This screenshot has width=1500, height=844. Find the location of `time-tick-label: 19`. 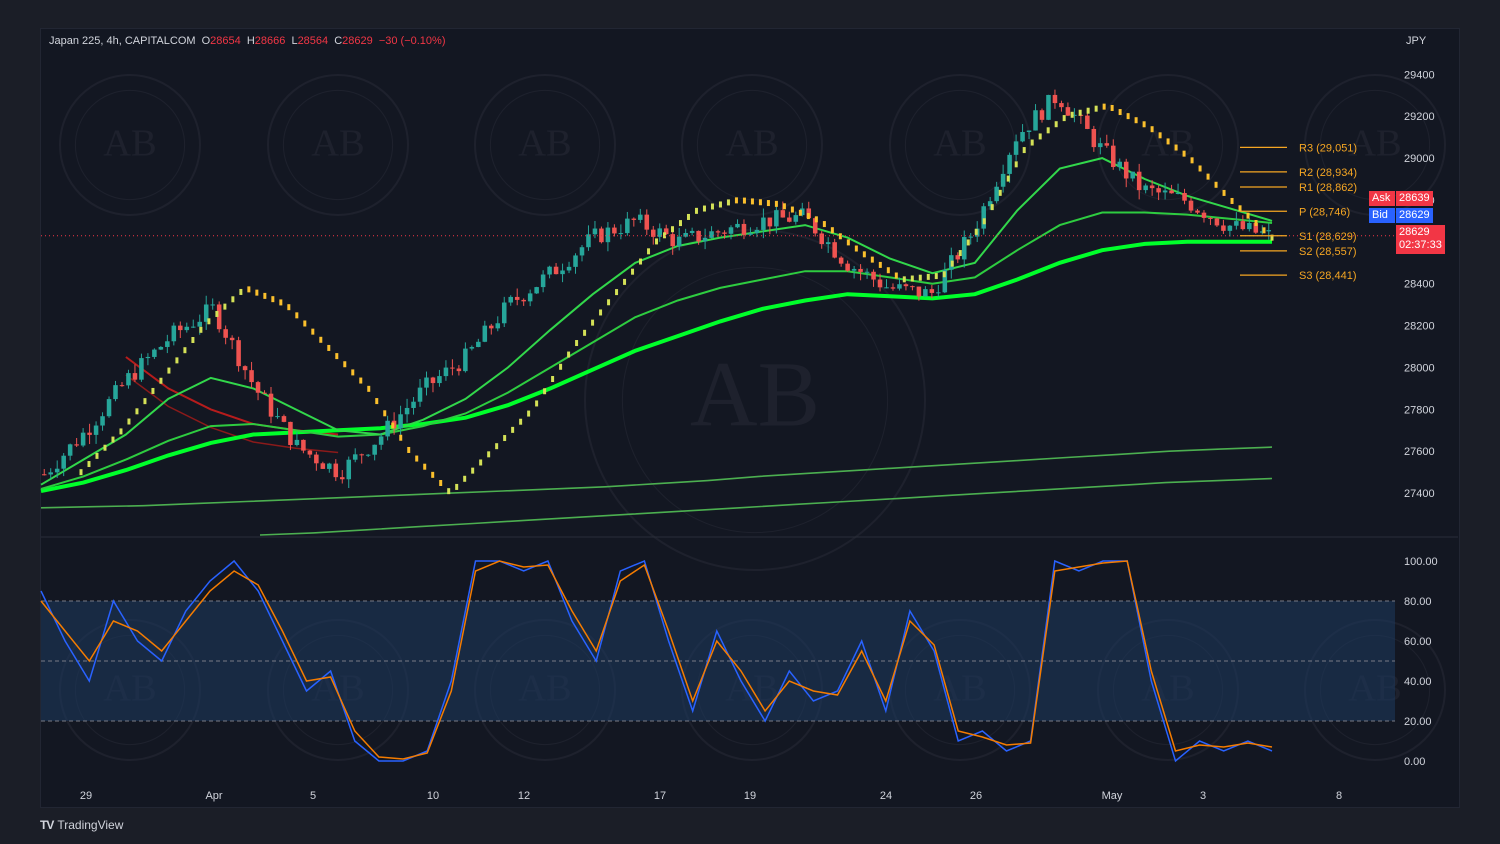

time-tick-label: 19 is located at coordinates (750, 796).